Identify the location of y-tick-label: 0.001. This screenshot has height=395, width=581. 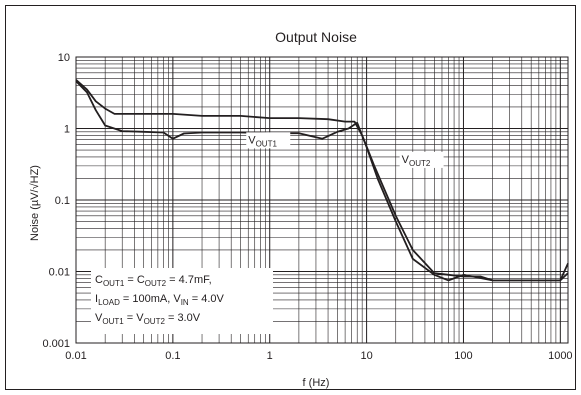
(56, 344).